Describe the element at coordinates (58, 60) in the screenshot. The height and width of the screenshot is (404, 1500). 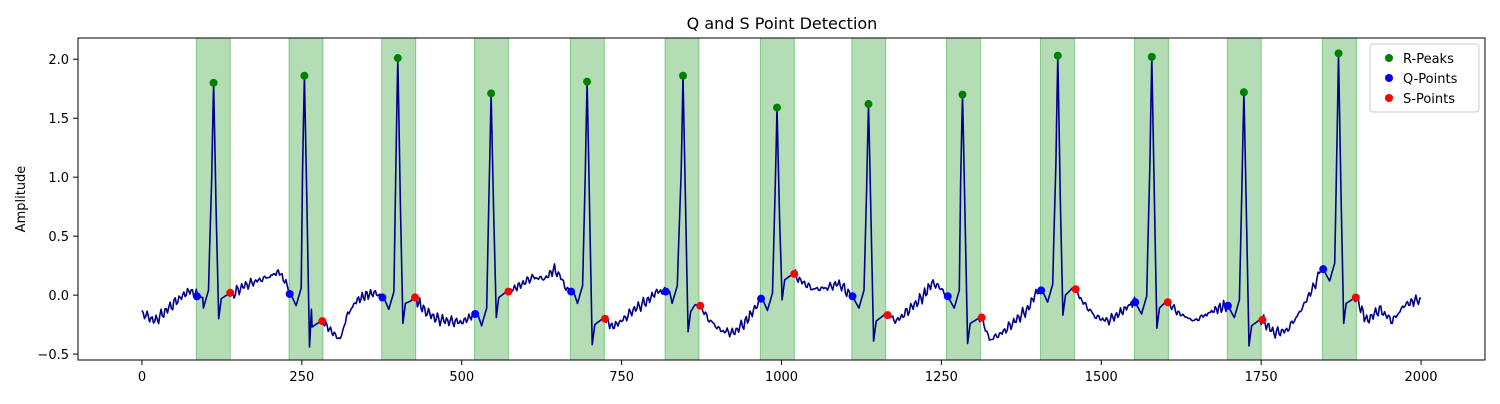
I see `y-tick-label: 2.0` at that location.